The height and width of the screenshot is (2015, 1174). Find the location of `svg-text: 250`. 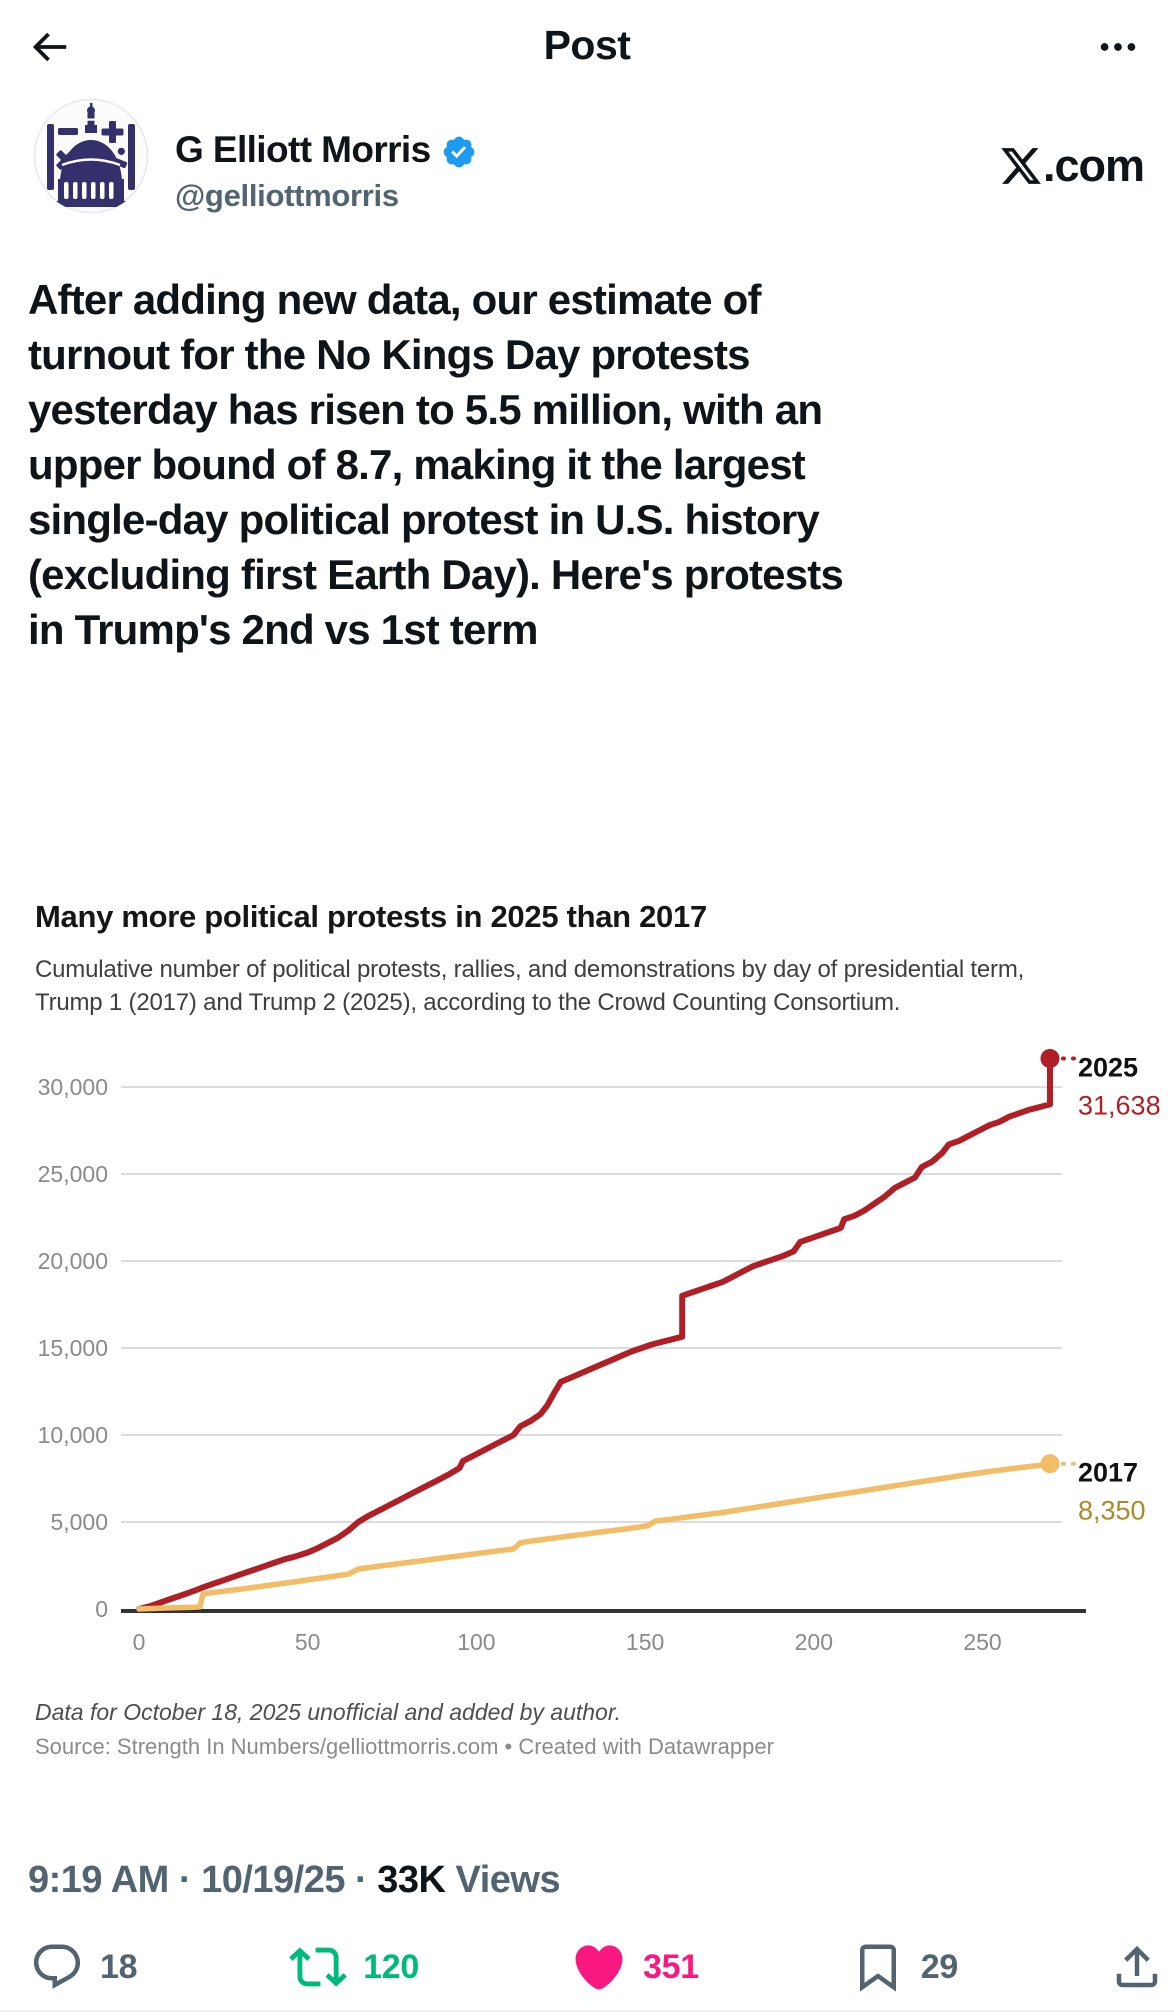

svg-text: 250 is located at coordinates (982, 1642).